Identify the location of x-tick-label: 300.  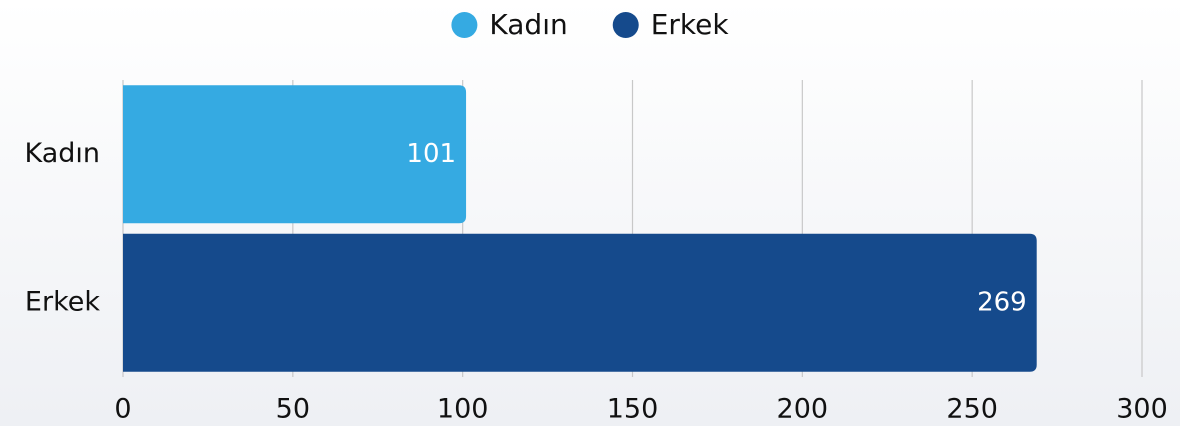
(1142, 409).